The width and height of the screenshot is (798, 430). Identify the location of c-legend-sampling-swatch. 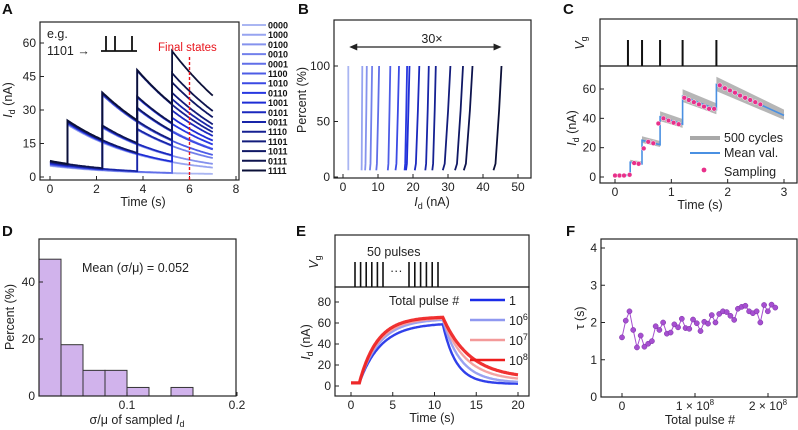
(704, 170).